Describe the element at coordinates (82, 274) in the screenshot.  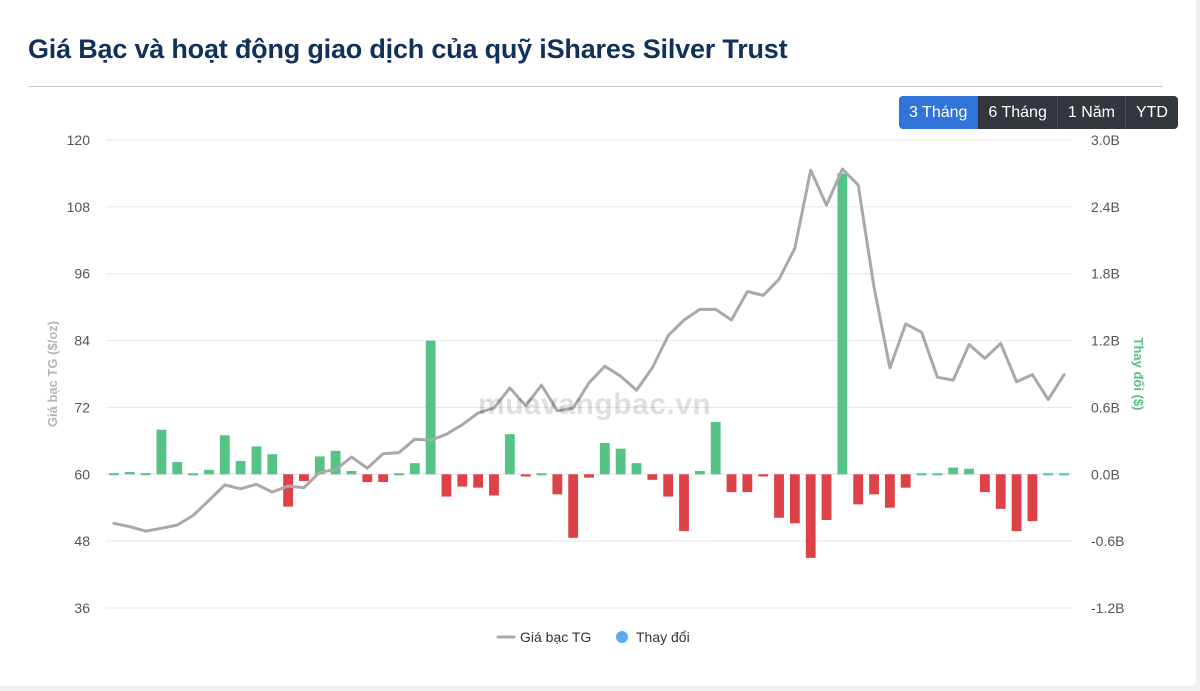
I see `y-axis-left-tick-label: 96` at that location.